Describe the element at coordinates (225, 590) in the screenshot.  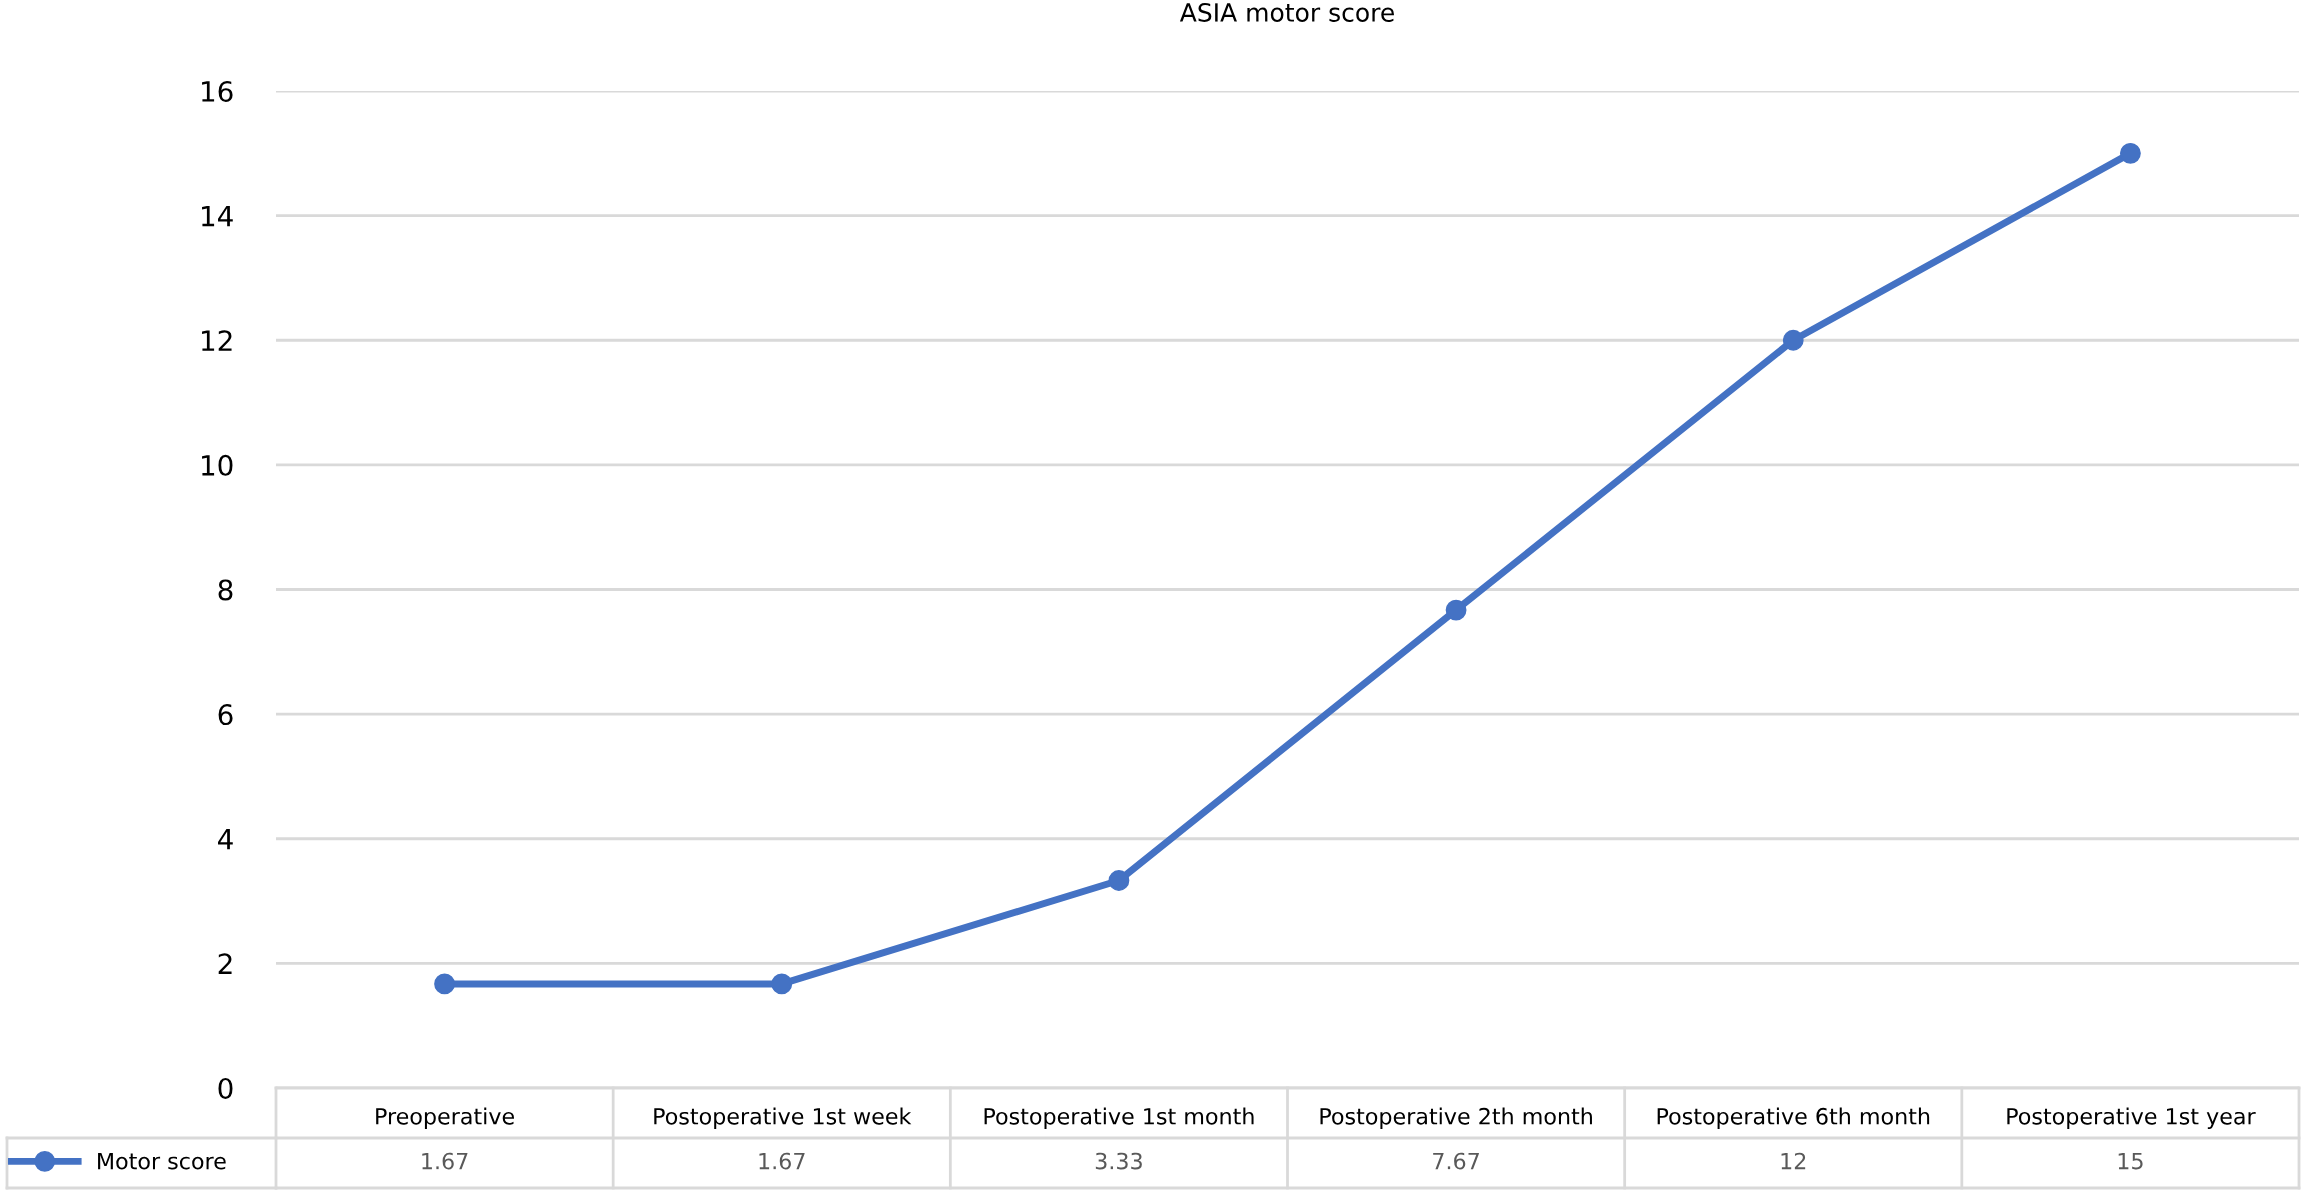
I see `y-tick-label: 8` at that location.